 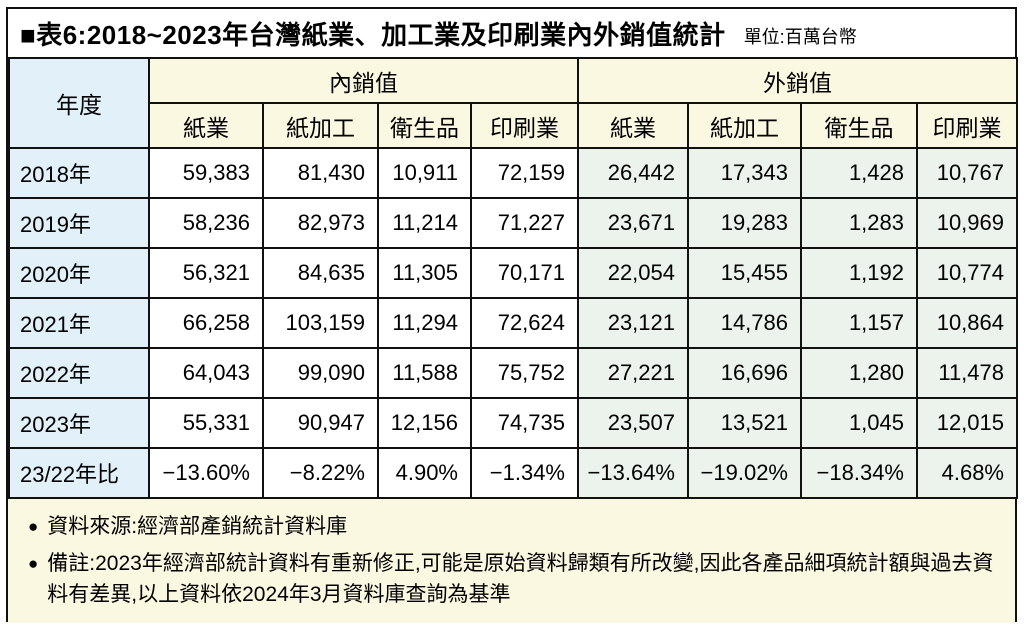 What do you see at coordinates (206, 323) in the screenshot?
I see `value-cell: 66,258` at bounding box center [206, 323].